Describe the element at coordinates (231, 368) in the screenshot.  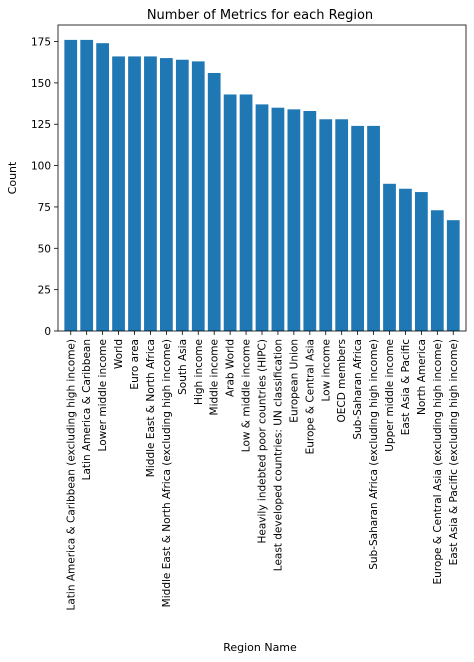
I see `x-tick-label: Arab World` at that location.